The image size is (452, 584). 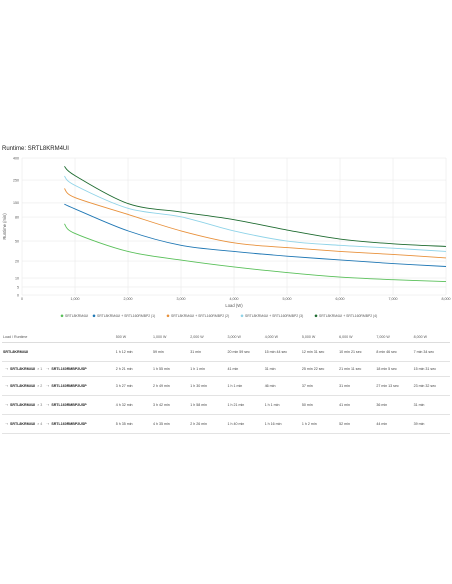 I want to click on qty-label: × 4, so click(x=40, y=424).